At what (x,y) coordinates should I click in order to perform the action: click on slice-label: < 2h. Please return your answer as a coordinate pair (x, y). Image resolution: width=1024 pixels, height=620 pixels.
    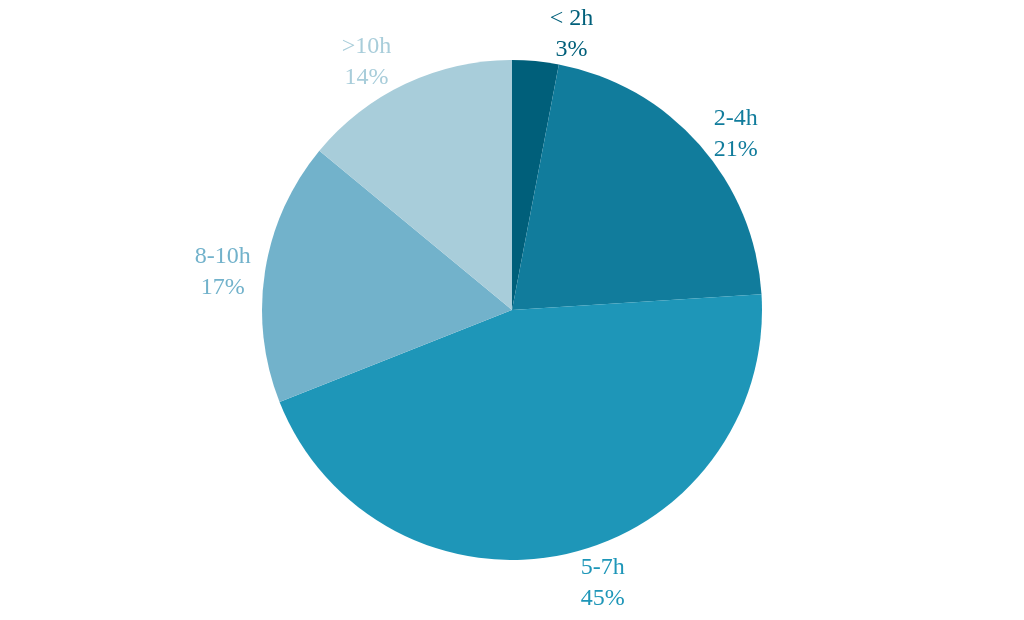
    Looking at the image, I should click on (571, 17).